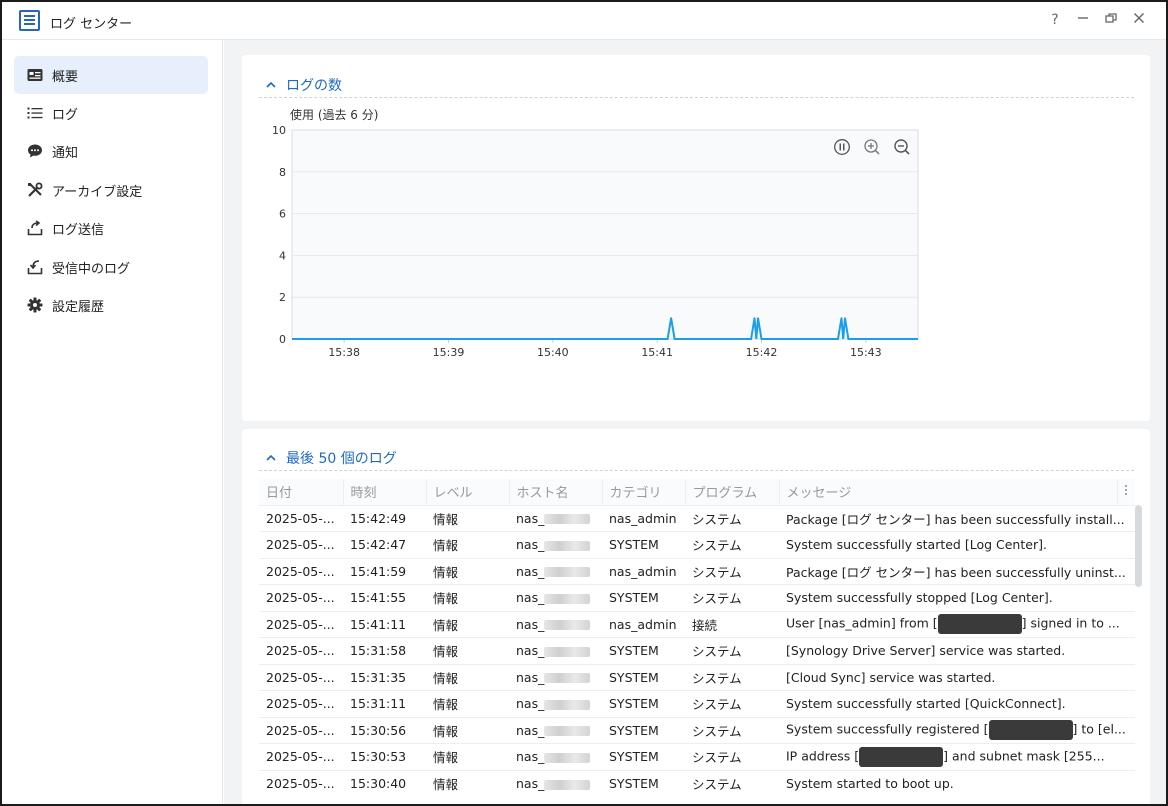  Describe the element at coordinates (384, 571) in the screenshot. I see `cell-time: 15:41:59` at that location.